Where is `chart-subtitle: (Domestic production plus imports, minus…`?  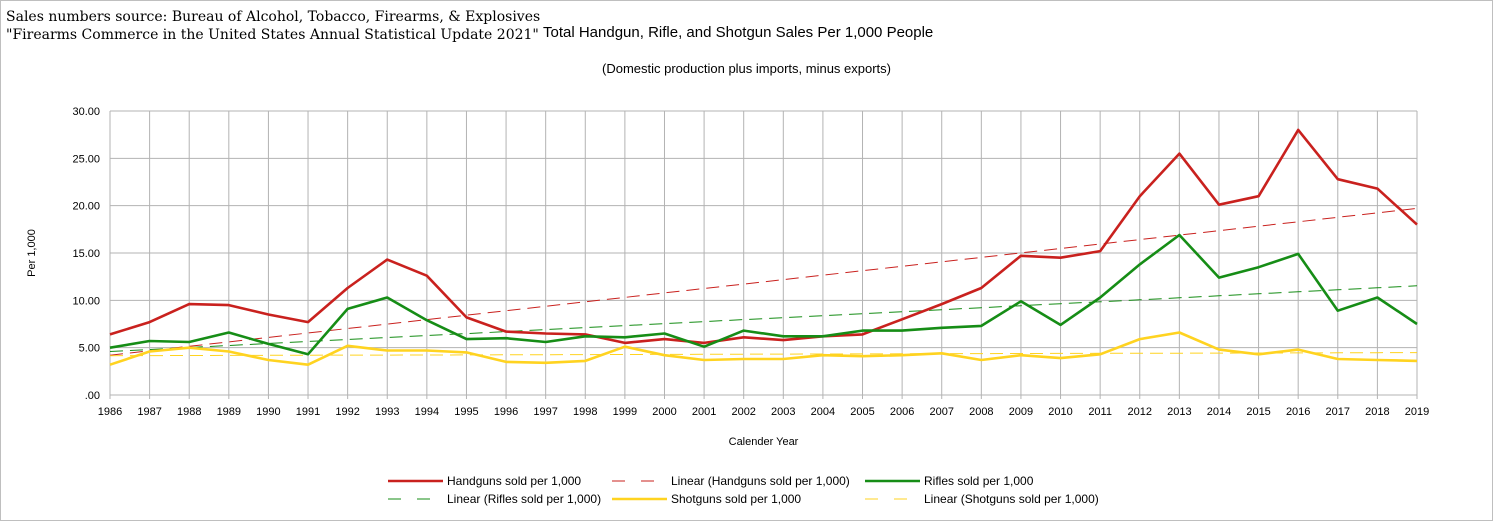
chart-subtitle: (Domestic production plus imports, minus… is located at coordinates (746, 68).